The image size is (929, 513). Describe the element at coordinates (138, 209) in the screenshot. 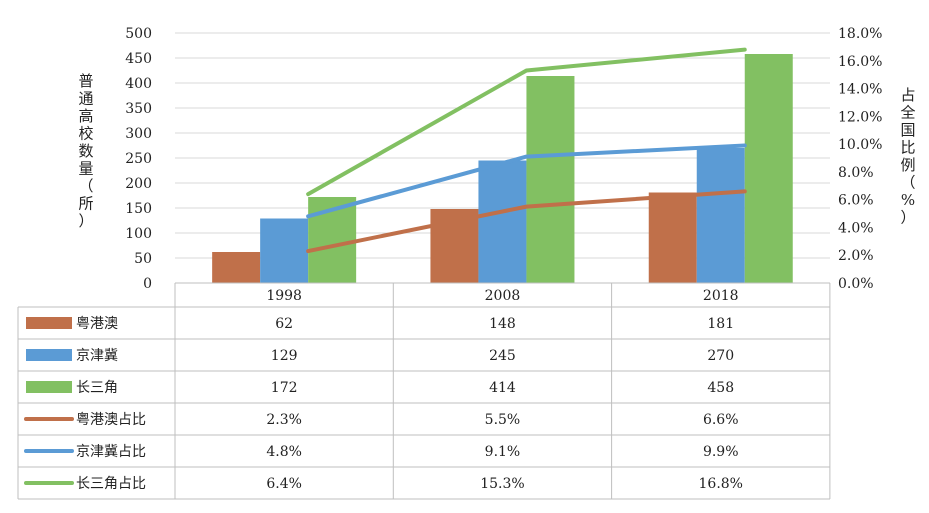

I see `y-tick-label: 150` at that location.